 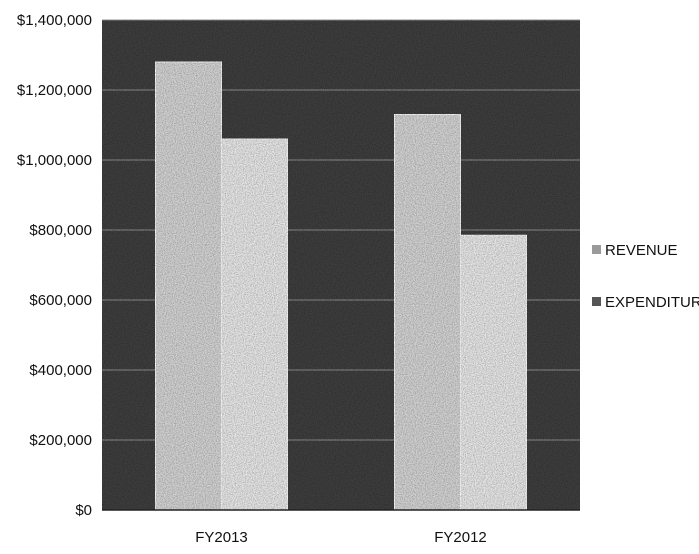 I want to click on y-tick-label: $1,000,000, so click(x=54, y=160).